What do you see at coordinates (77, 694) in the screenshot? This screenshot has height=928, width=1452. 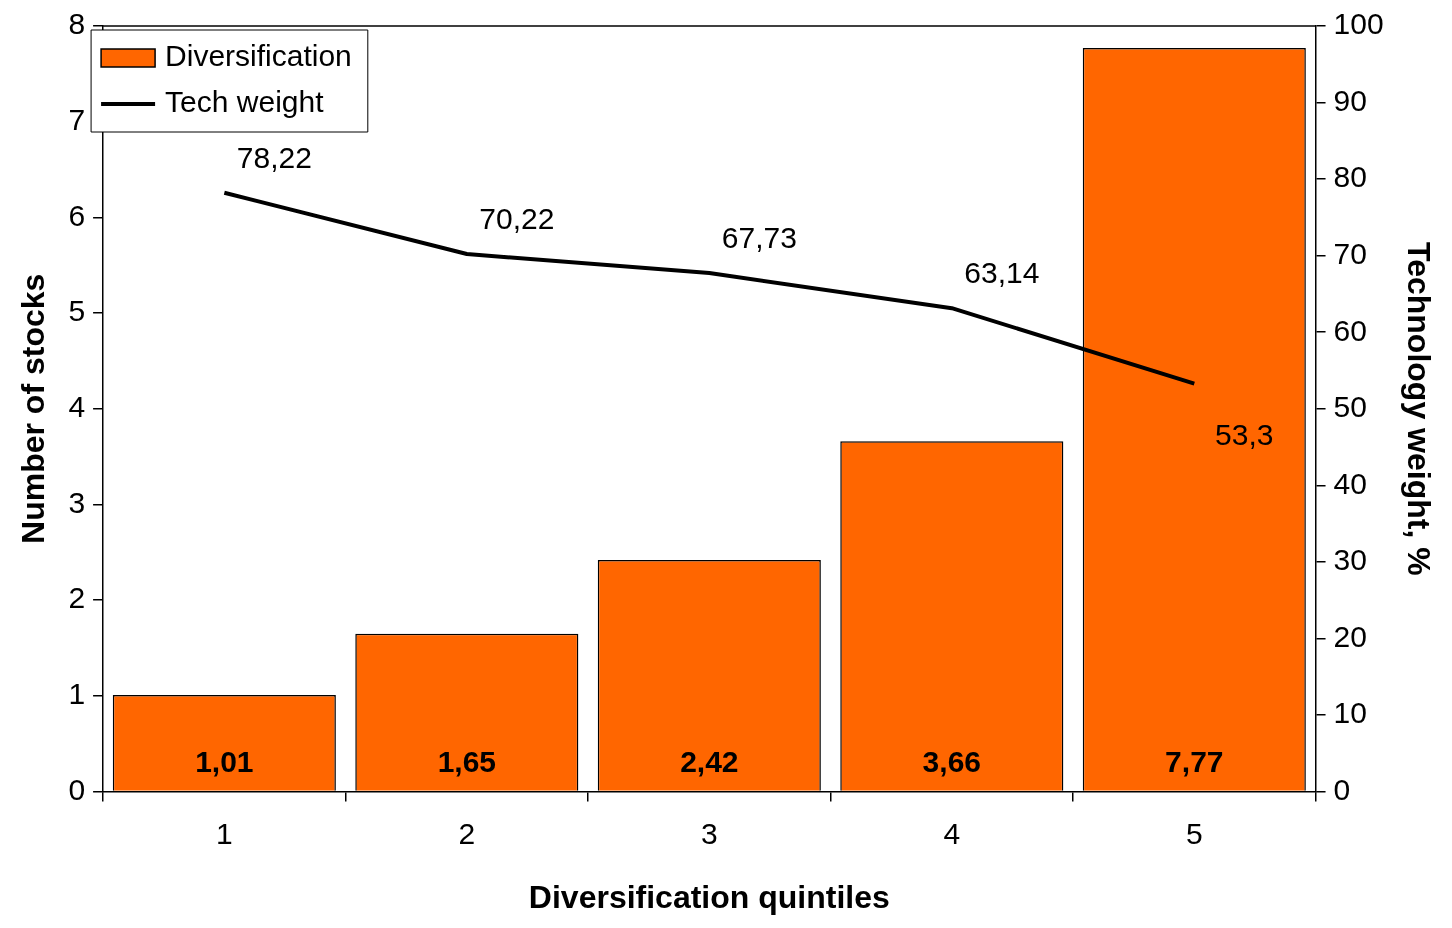 I see `y-tick-label: 1` at bounding box center [77, 694].